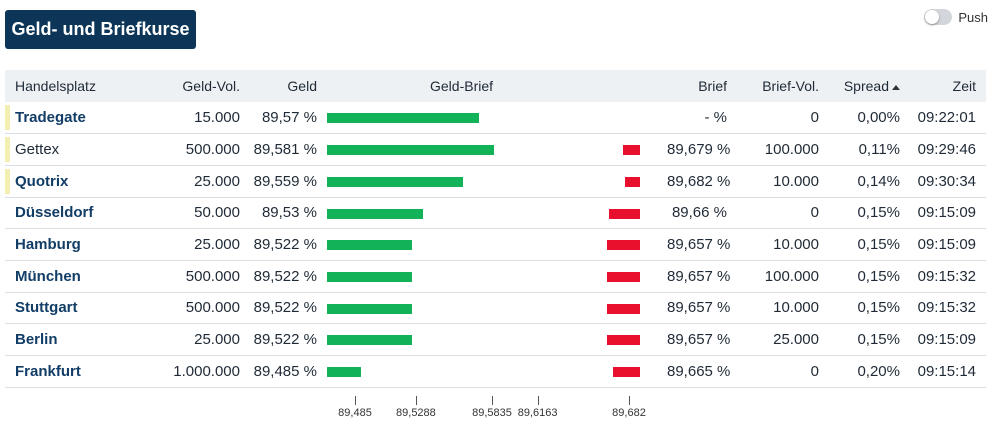 This screenshot has height=434, width=1000. I want to click on header-spread: Spread, so click(859, 86).